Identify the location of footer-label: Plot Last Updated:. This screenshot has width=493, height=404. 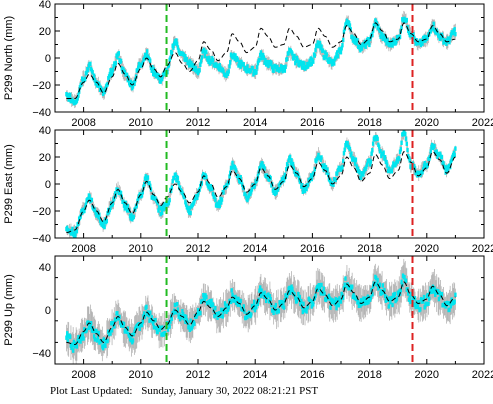
(91, 391).